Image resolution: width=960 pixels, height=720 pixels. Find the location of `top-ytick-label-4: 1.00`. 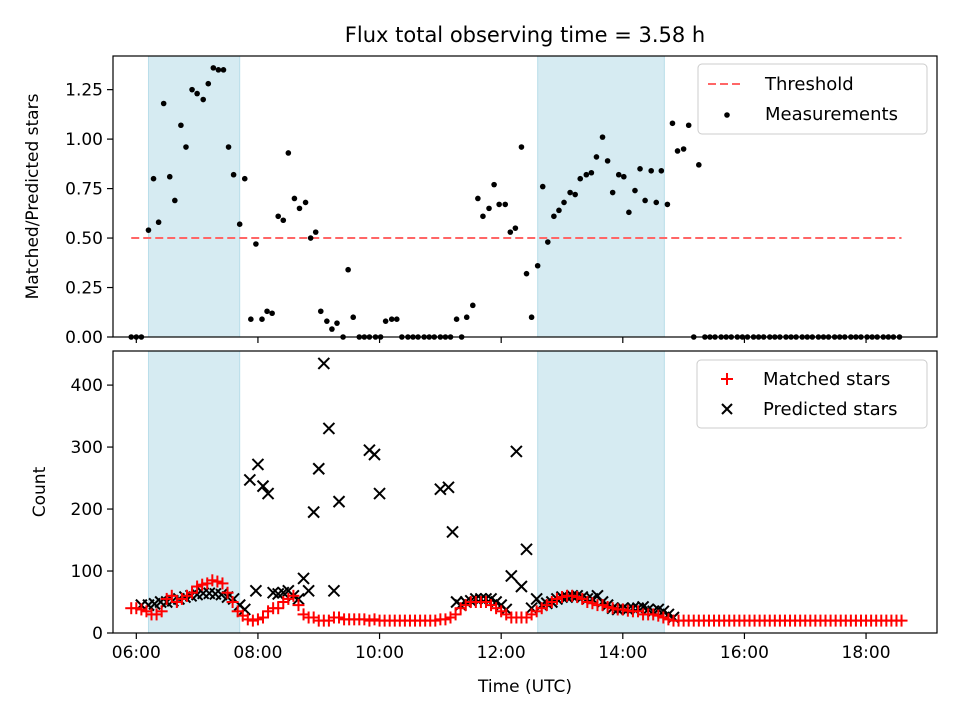

top-ytick-label-4: 1.00 is located at coordinates (84, 140).